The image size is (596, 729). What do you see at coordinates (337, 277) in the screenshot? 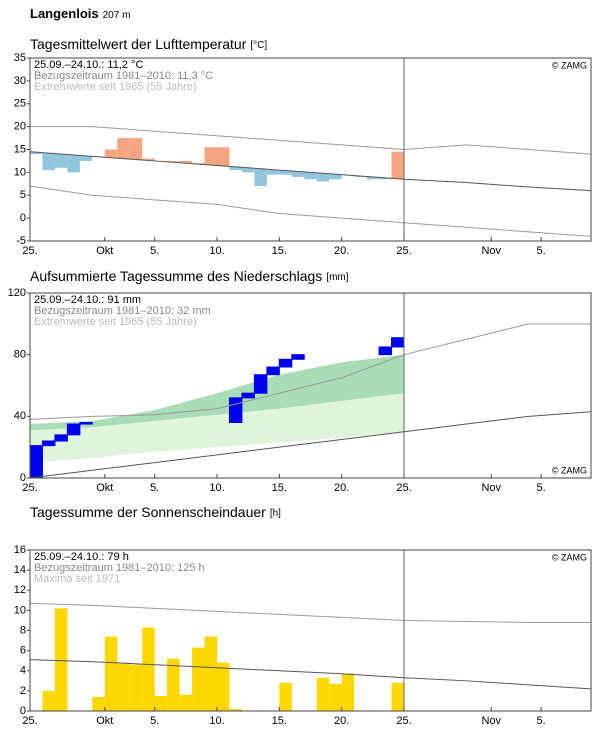
I see `chart-unit: [mm]` at bounding box center [337, 277].